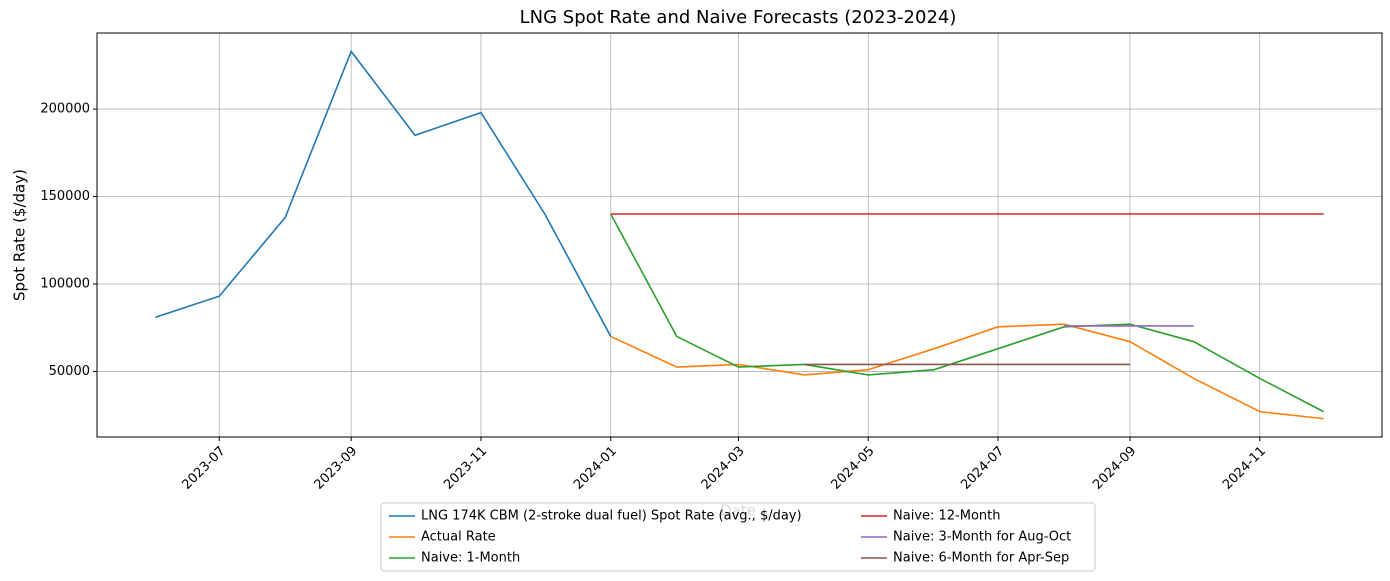 This screenshot has height=581, width=1390. Describe the element at coordinates (69, 371) in the screenshot. I see `y-tick-label: 50000` at that location.